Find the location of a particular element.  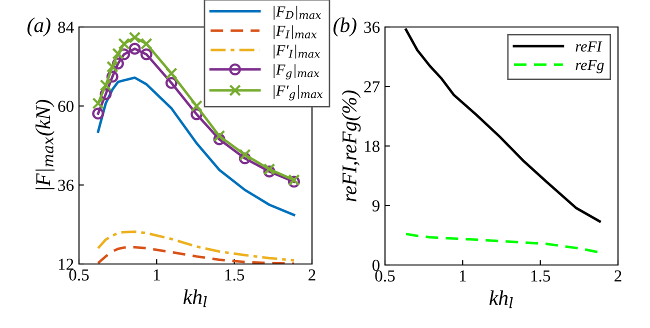

y-tick-label: 12 is located at coordinates (66, 264).